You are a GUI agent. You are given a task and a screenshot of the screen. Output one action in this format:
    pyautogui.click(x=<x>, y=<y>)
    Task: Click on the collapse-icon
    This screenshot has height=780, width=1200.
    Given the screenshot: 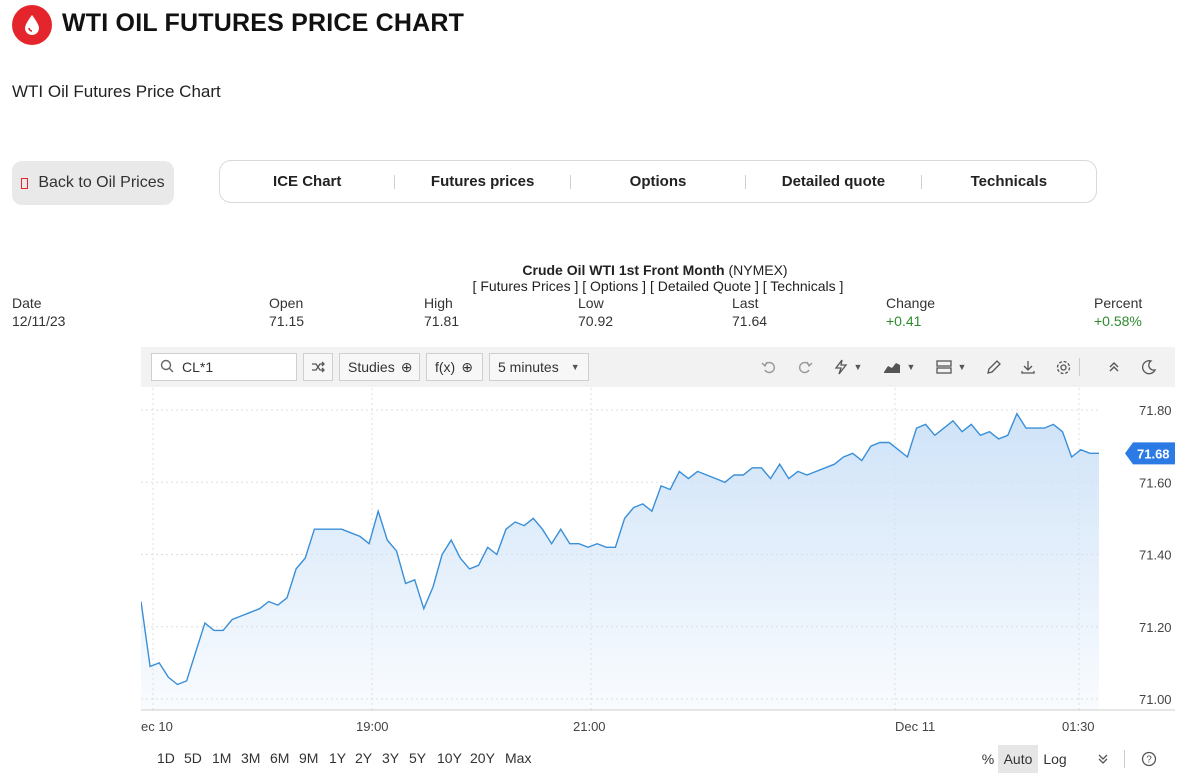 What is the action you would take?
    pyautogui.click(x=1114, y=367)
    